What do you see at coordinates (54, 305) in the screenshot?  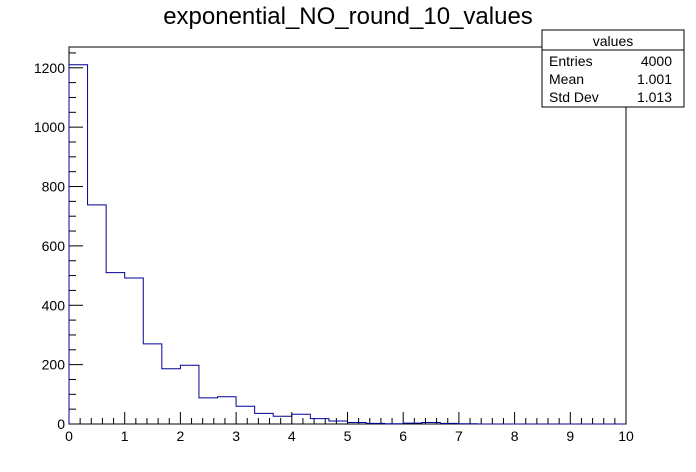 I see `y-tick-label: 400` at bounding box center [54, 305].